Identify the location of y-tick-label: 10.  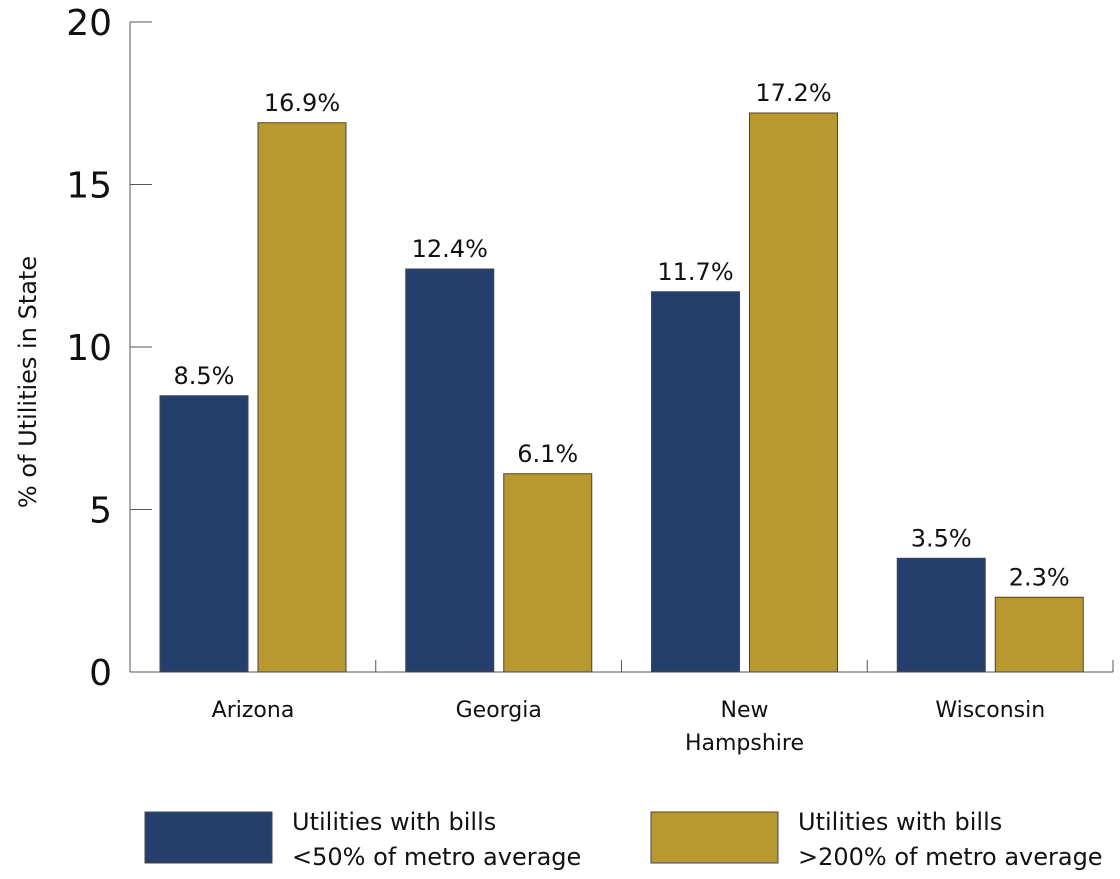
(89, 348).